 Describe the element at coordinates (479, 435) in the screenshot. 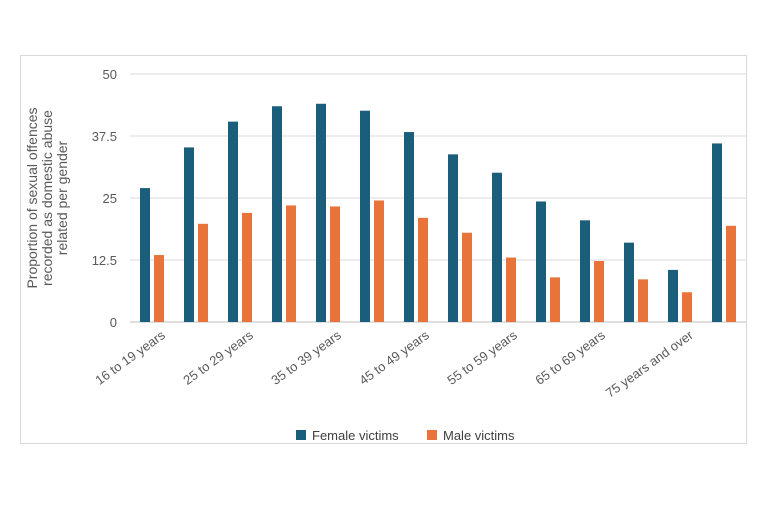

I see `legend-label: Male victims` at that location.